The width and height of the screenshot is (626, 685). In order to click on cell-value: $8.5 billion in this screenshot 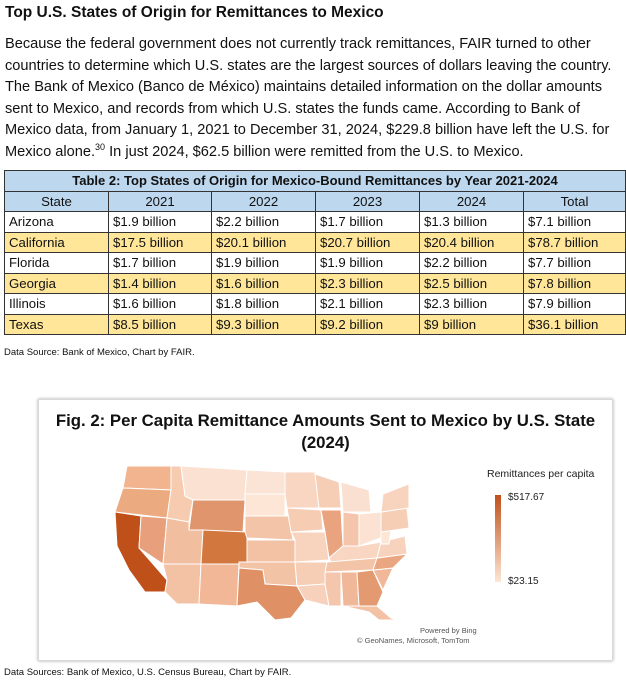, I will do `click(160, 324)`.